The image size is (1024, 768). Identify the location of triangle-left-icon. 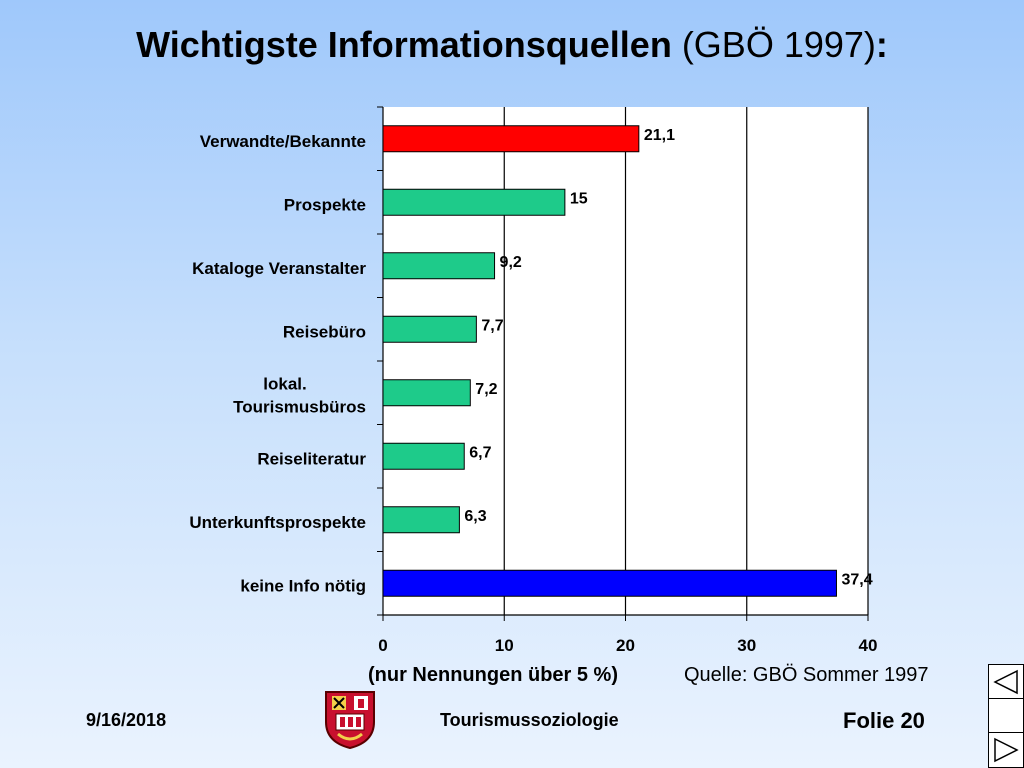
(1005, 682).